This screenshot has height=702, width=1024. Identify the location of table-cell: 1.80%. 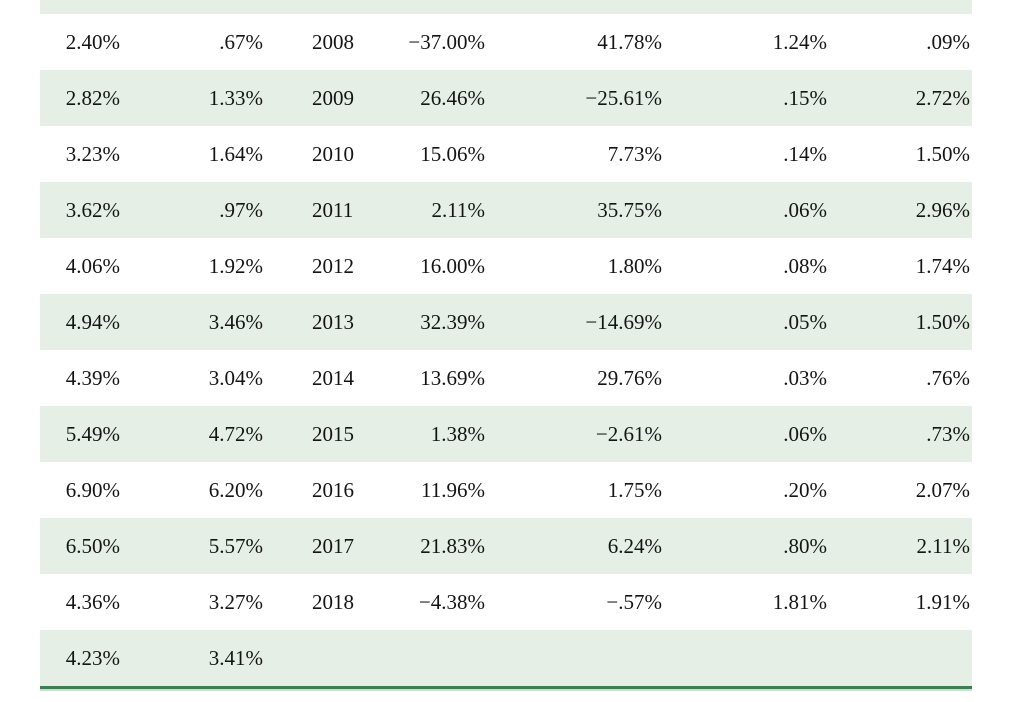
(634, 265).